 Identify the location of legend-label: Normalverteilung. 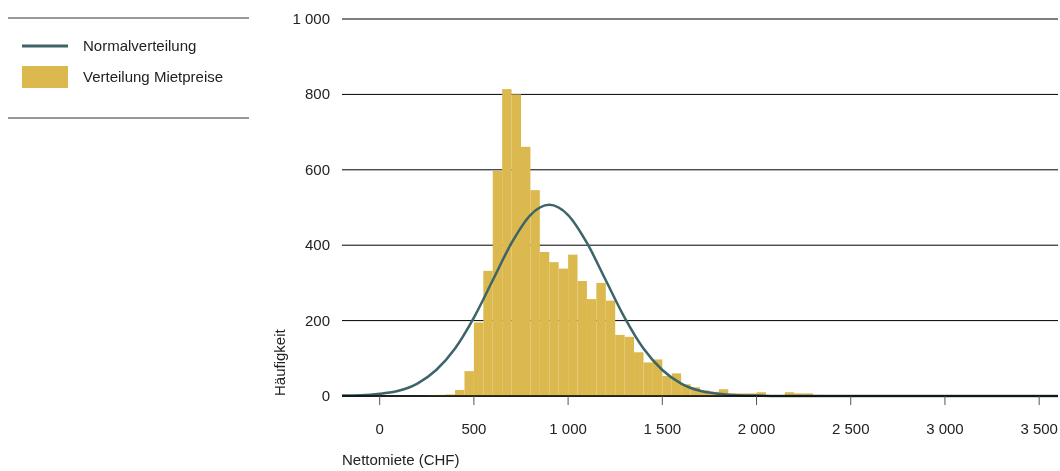
(140, 45).